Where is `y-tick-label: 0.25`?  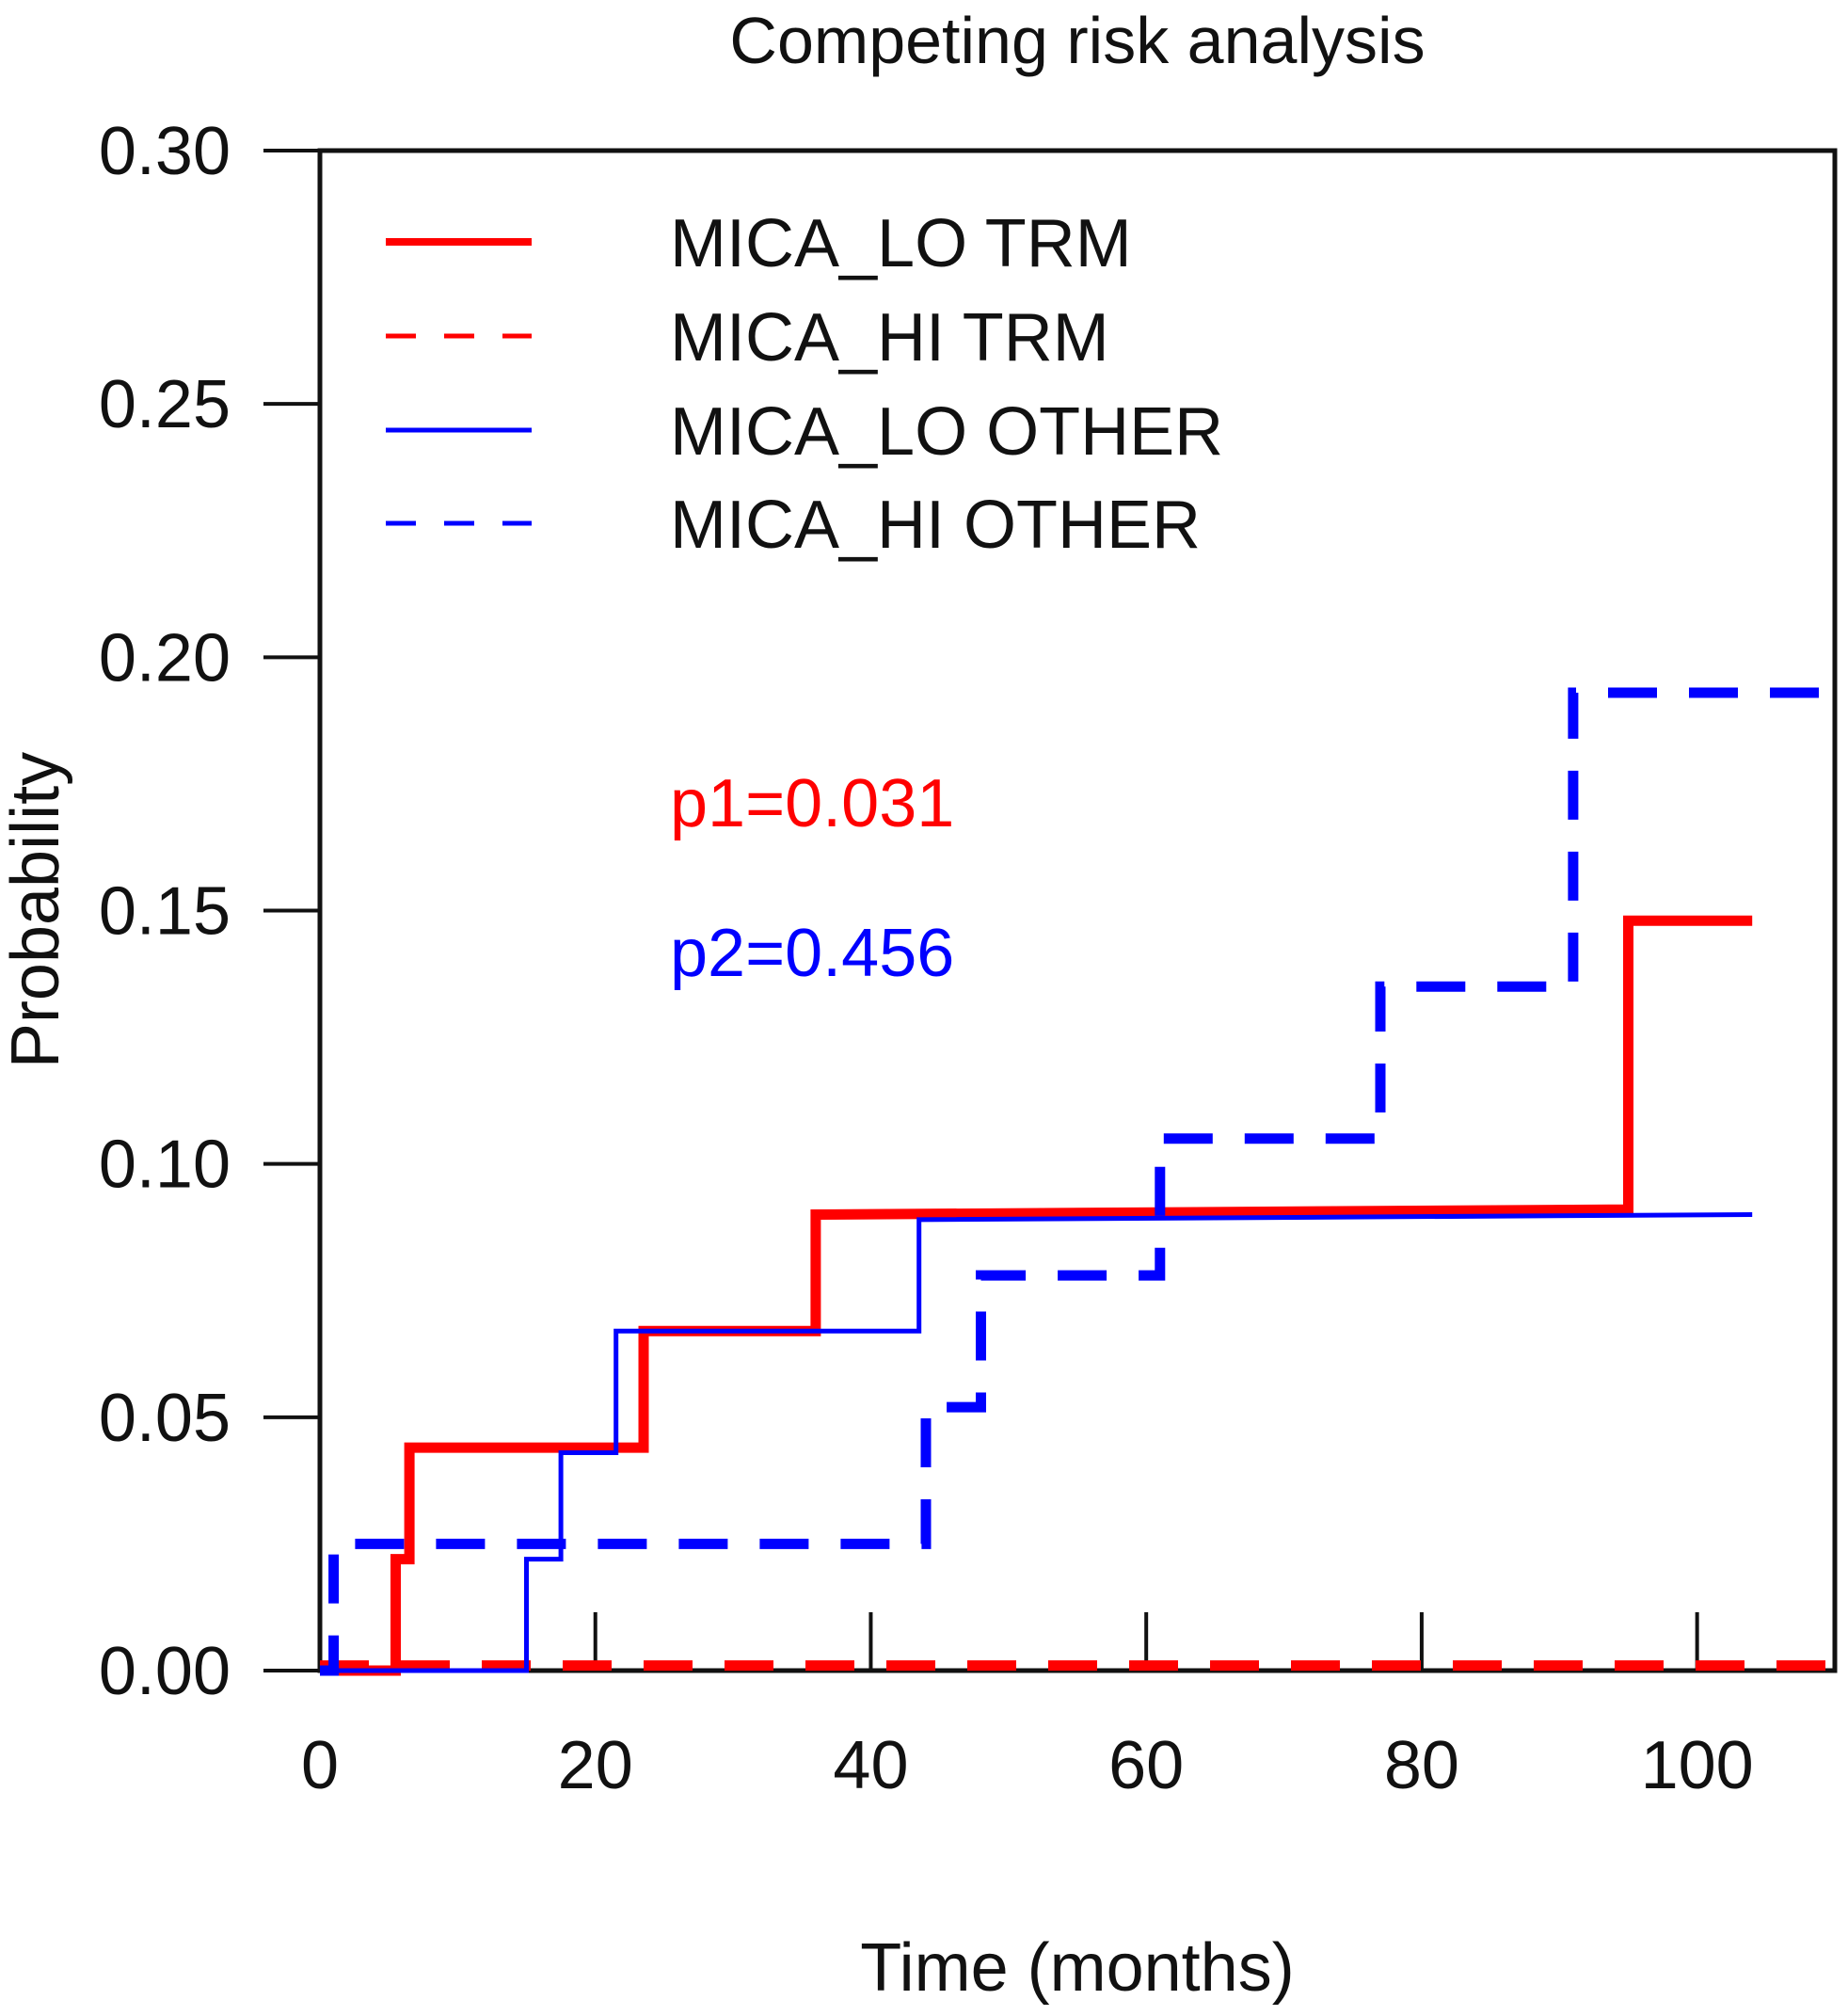 y-tick-label: 0.25 is located at coordinates (165, 404).